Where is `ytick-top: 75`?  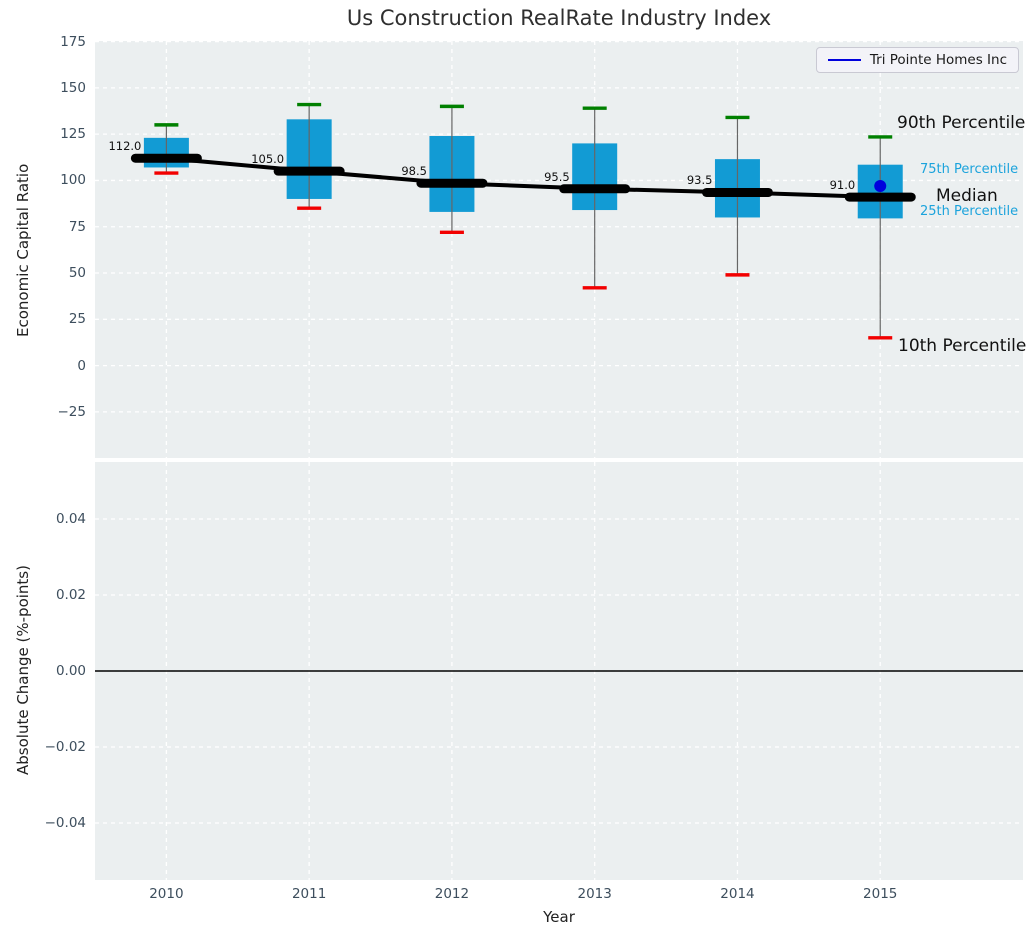 ytick-top: 75 is located at coordinates (77, 226).